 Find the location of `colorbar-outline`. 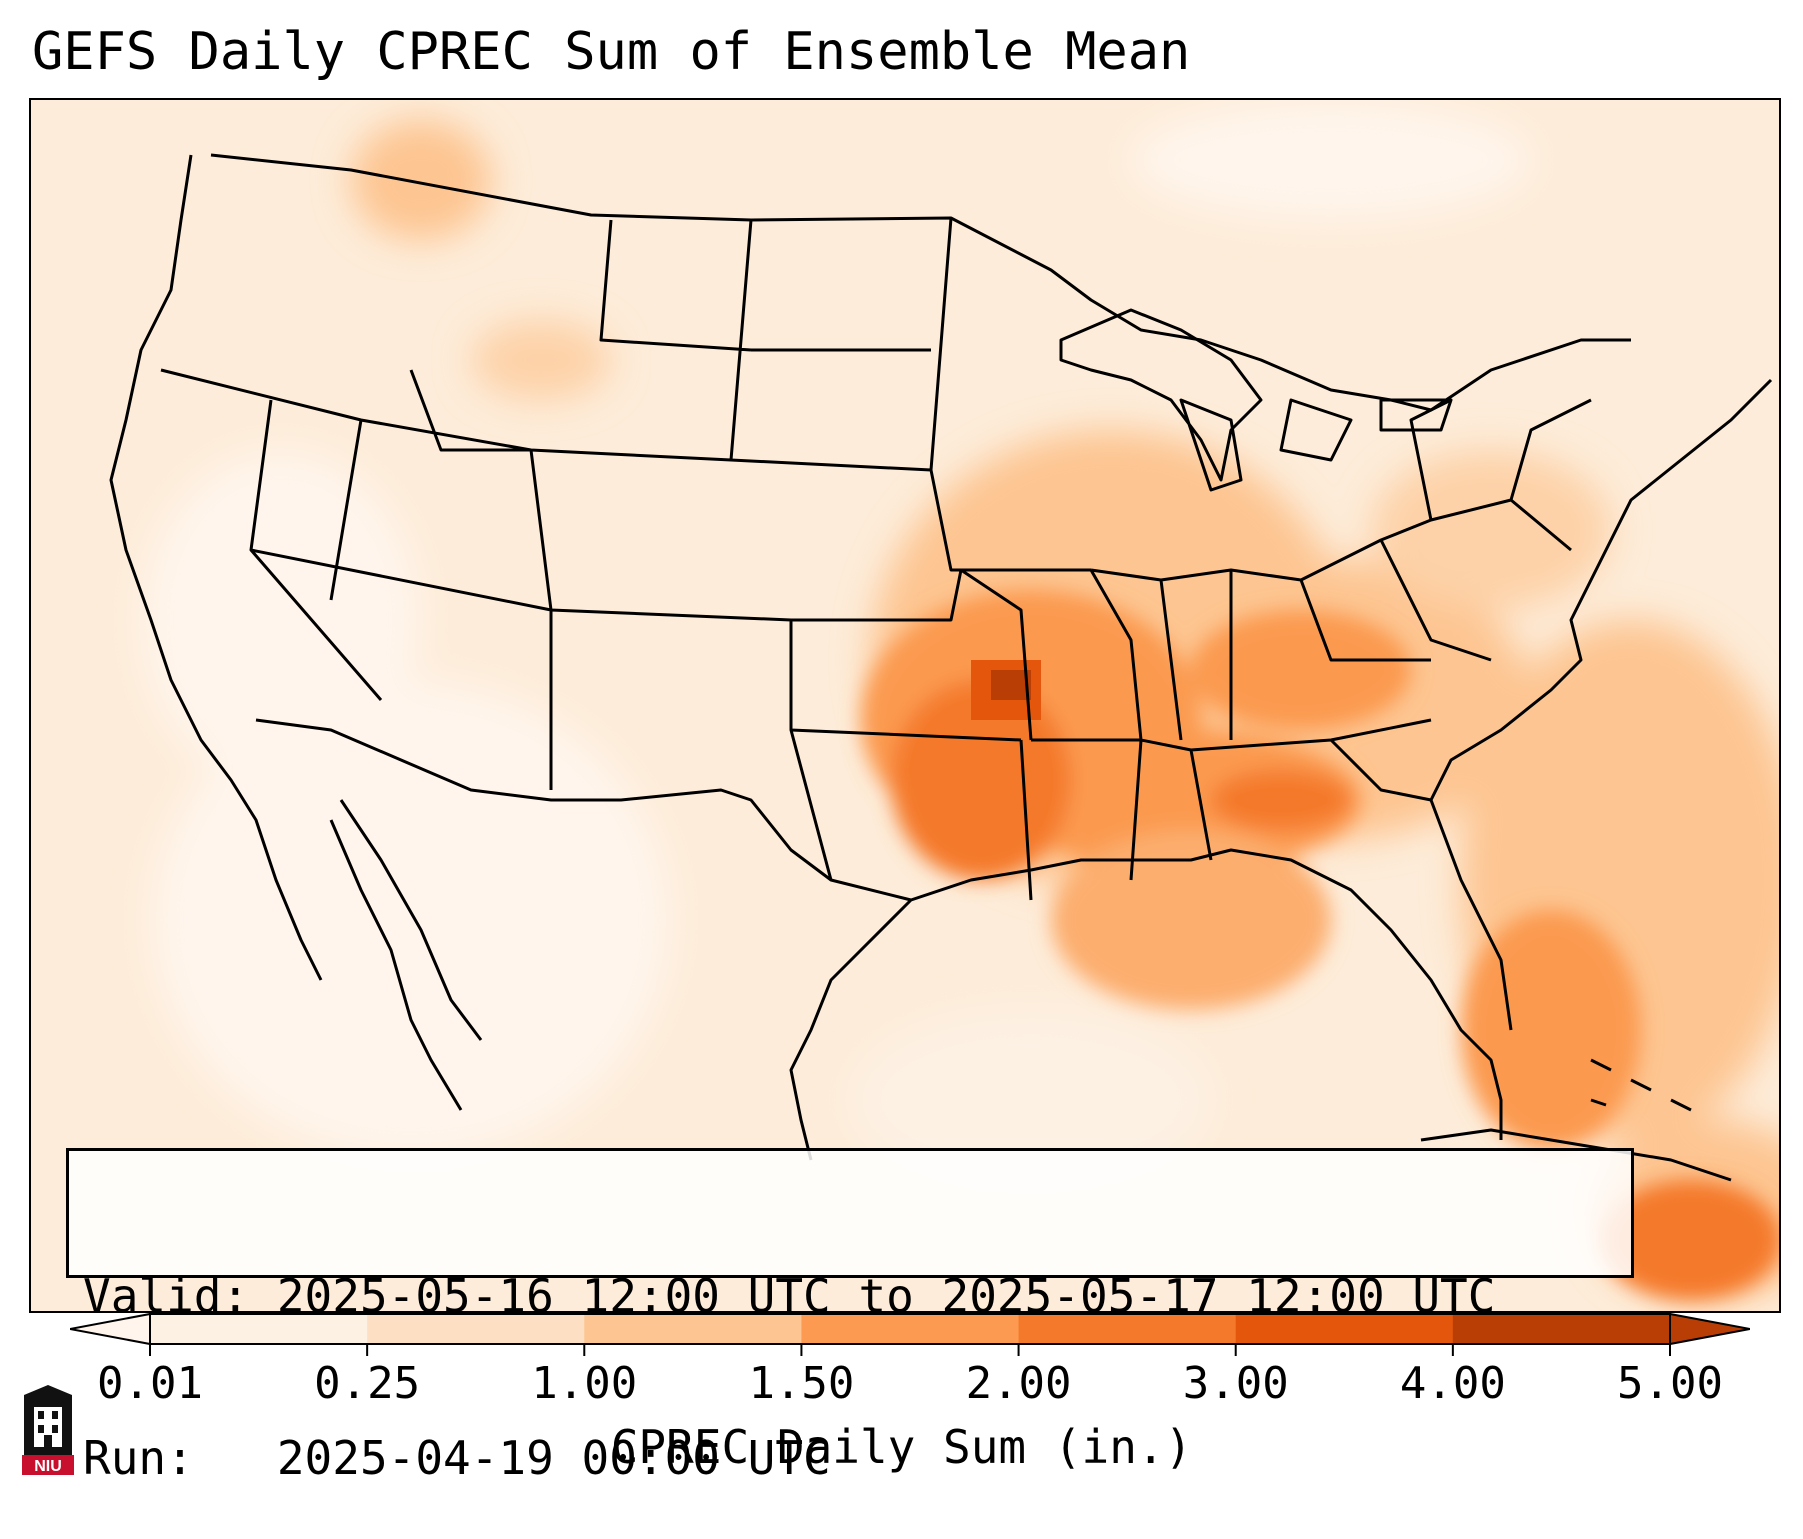

colorbar-outline is located at coordinates (910, 1329).